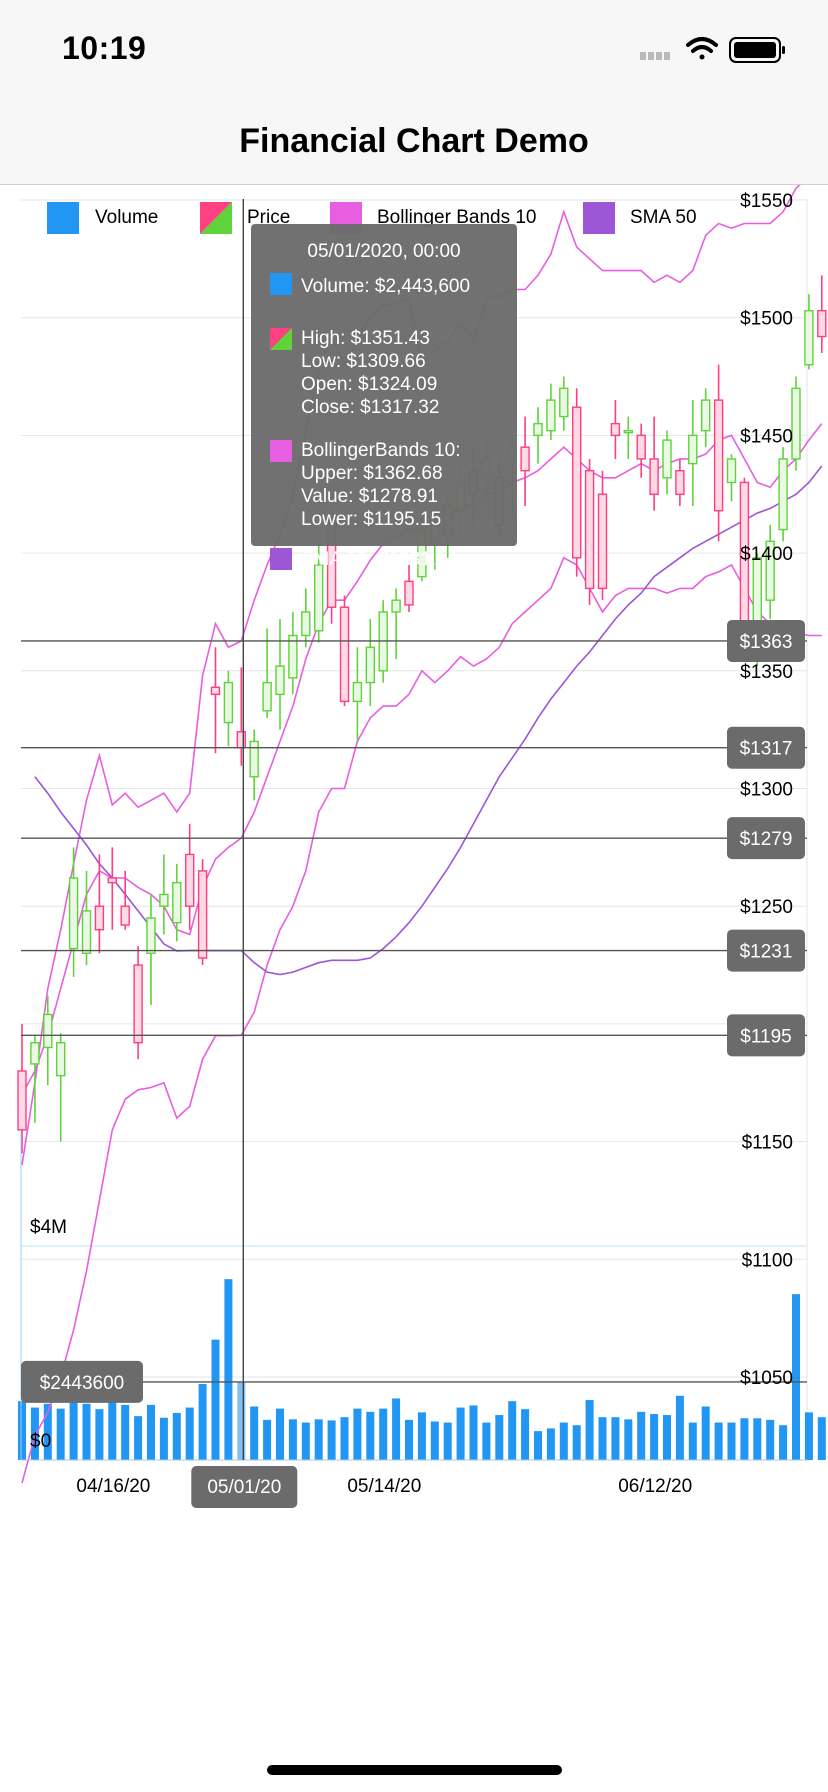  What do you see at coordinates (281, 339) in the screenshot?
I see `tooltip-price-swatch-icon` at bounding box center [281, 339].